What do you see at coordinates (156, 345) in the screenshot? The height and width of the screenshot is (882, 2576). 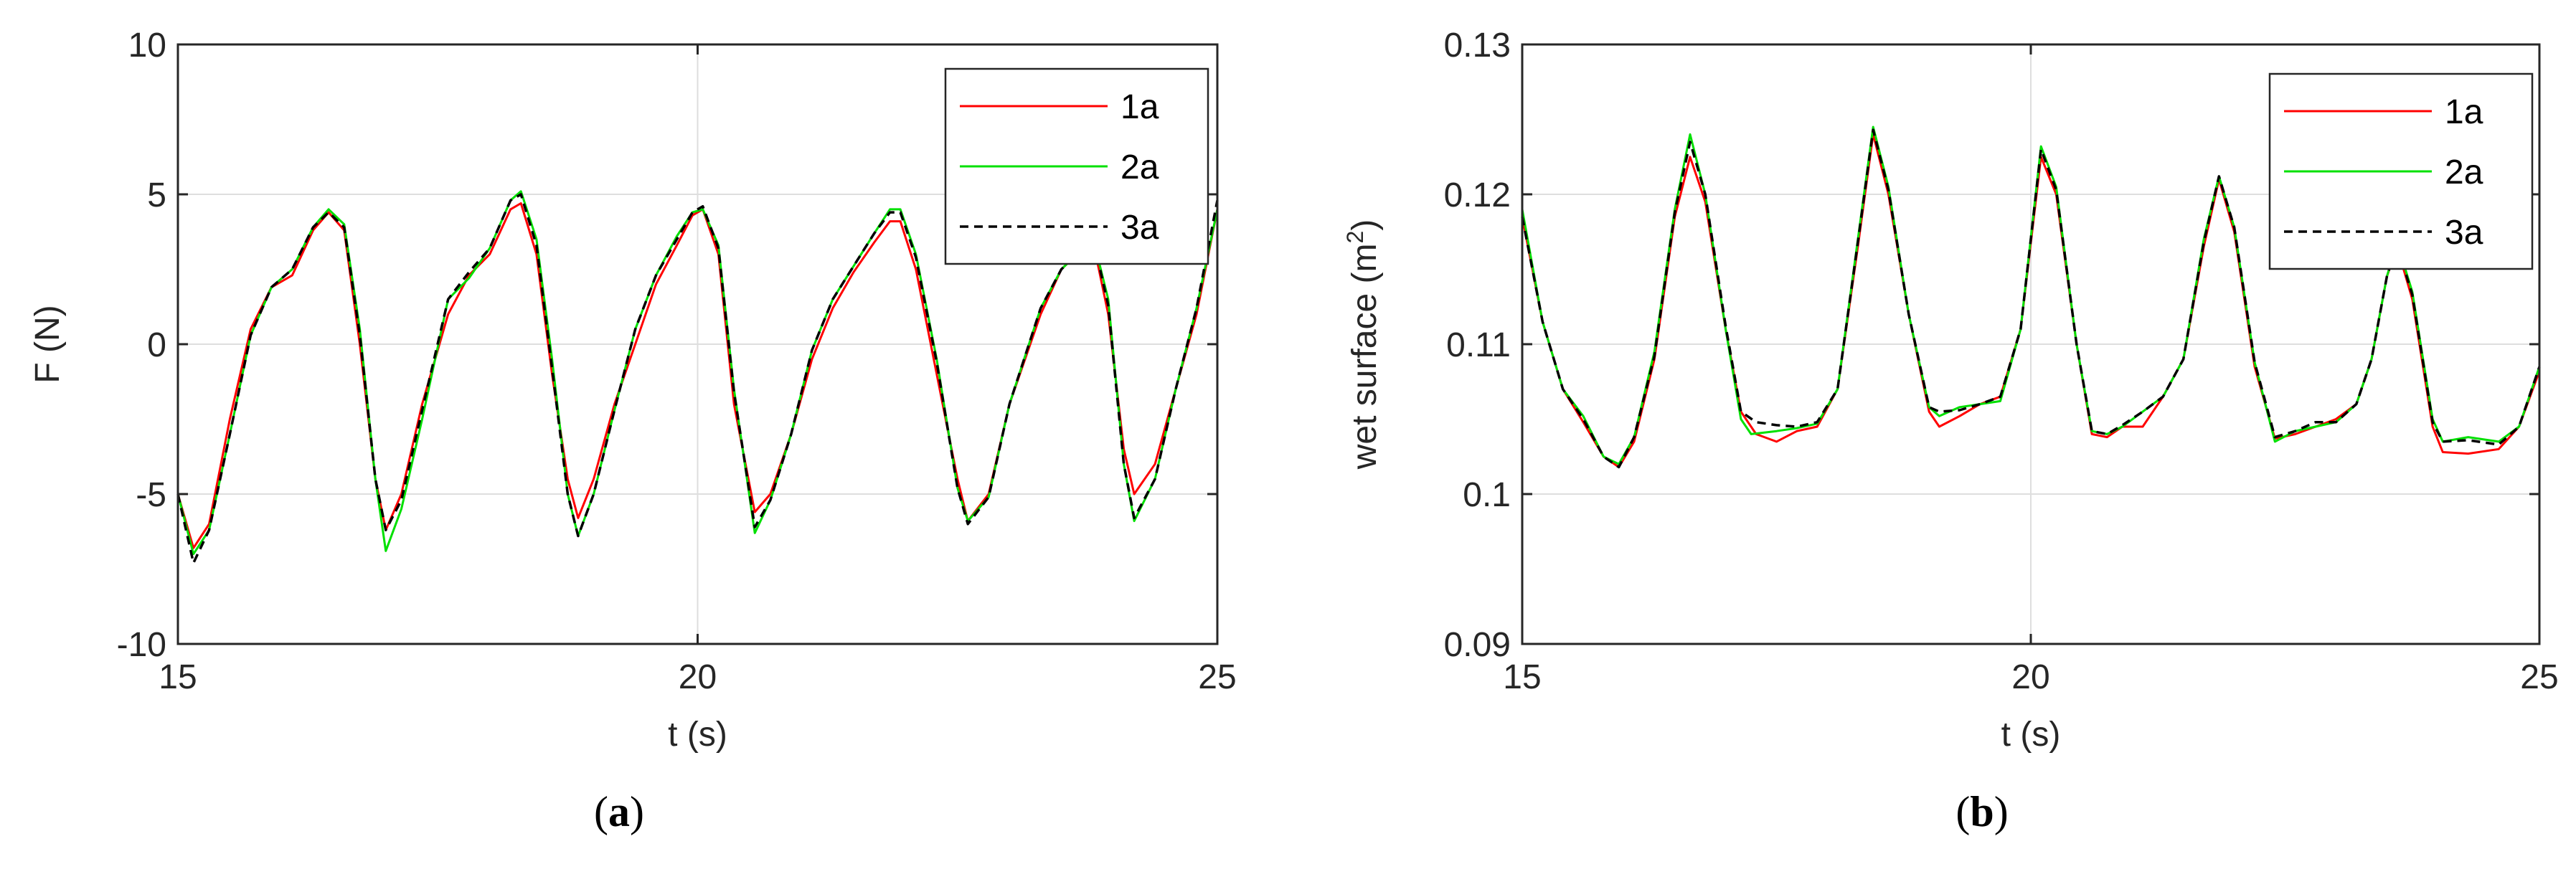 I see `y-tick-label: 0` at bounding box center [156, 345].